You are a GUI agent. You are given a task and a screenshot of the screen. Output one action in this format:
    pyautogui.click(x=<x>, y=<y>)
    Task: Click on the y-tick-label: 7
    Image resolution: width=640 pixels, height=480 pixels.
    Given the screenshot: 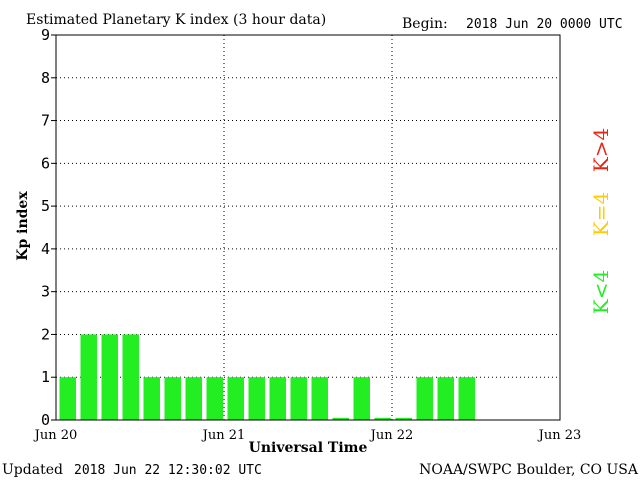 What is the action you would take?
    pyautogui.click(x=45, y=121)
    